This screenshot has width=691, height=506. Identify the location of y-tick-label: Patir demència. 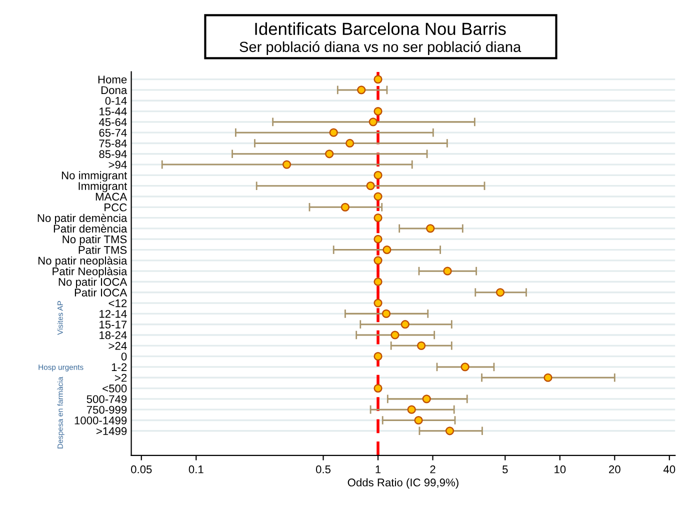
(91, 228).